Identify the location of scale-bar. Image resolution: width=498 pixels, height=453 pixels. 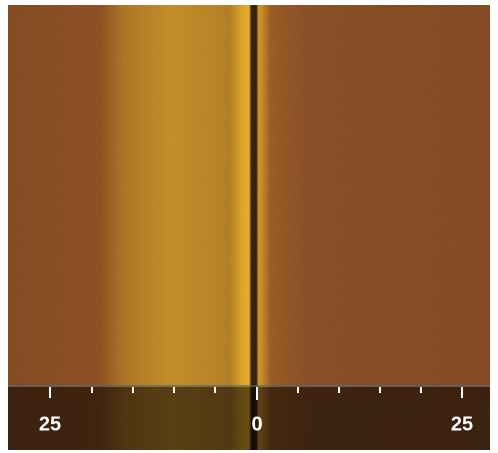
(249, 417).